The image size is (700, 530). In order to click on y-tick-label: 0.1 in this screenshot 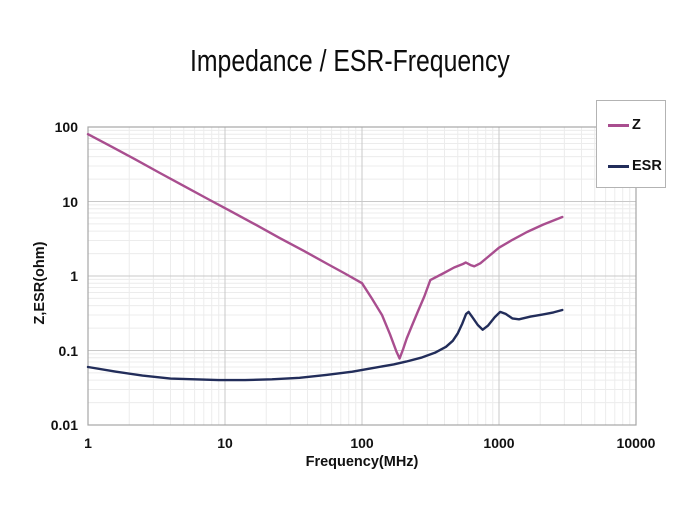, I will do `click(68, 350)`.